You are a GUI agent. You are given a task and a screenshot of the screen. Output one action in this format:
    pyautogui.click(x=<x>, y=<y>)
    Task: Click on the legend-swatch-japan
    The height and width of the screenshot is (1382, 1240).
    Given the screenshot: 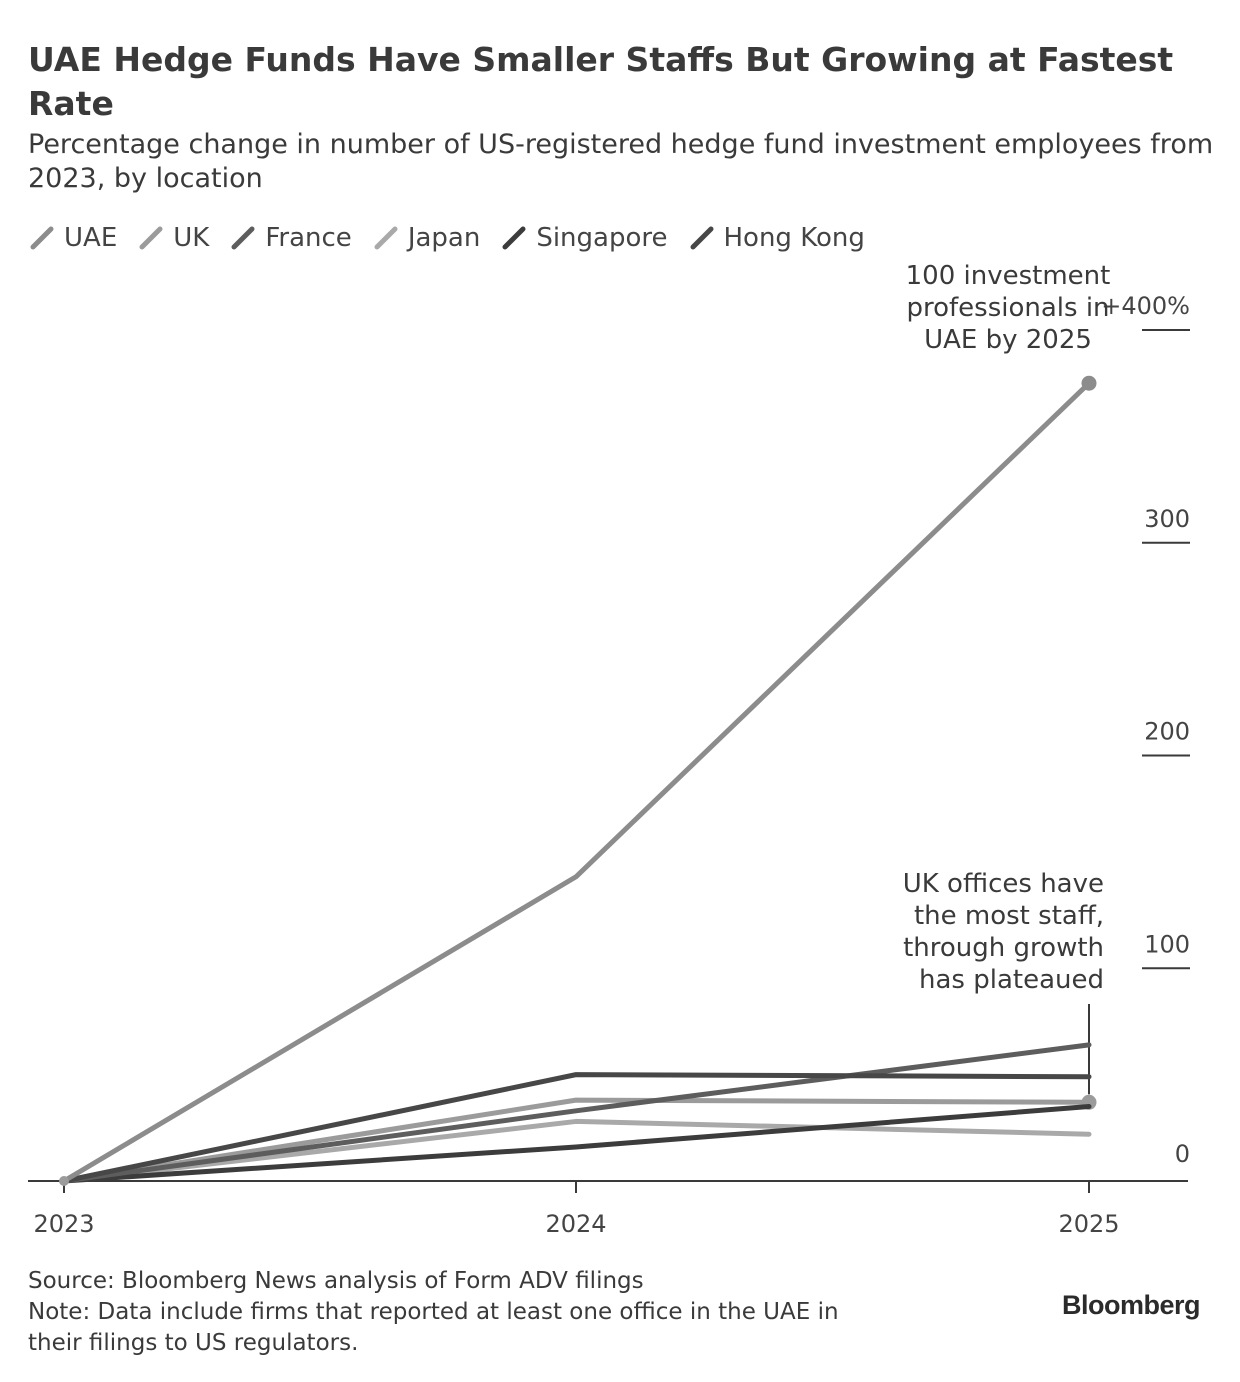 What is the action you would take?
    pyautogui.click(x=386, y=238)
    